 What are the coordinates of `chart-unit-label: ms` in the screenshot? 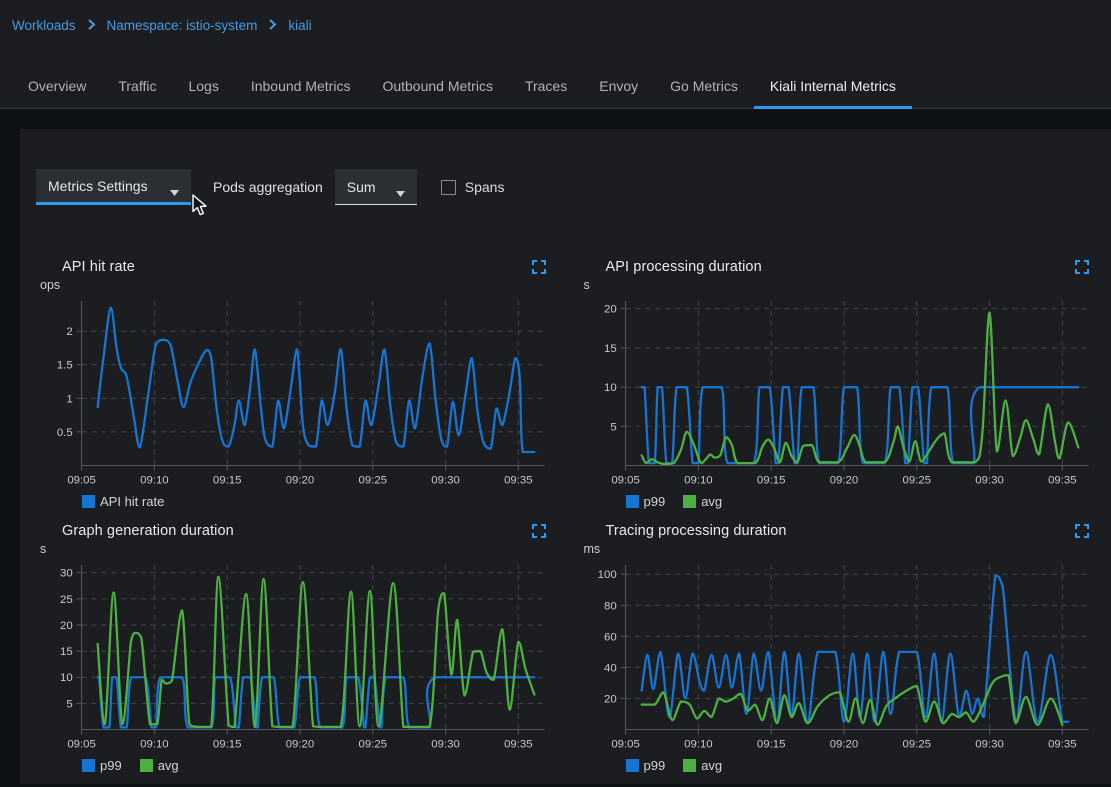 It's located at (592, 549).